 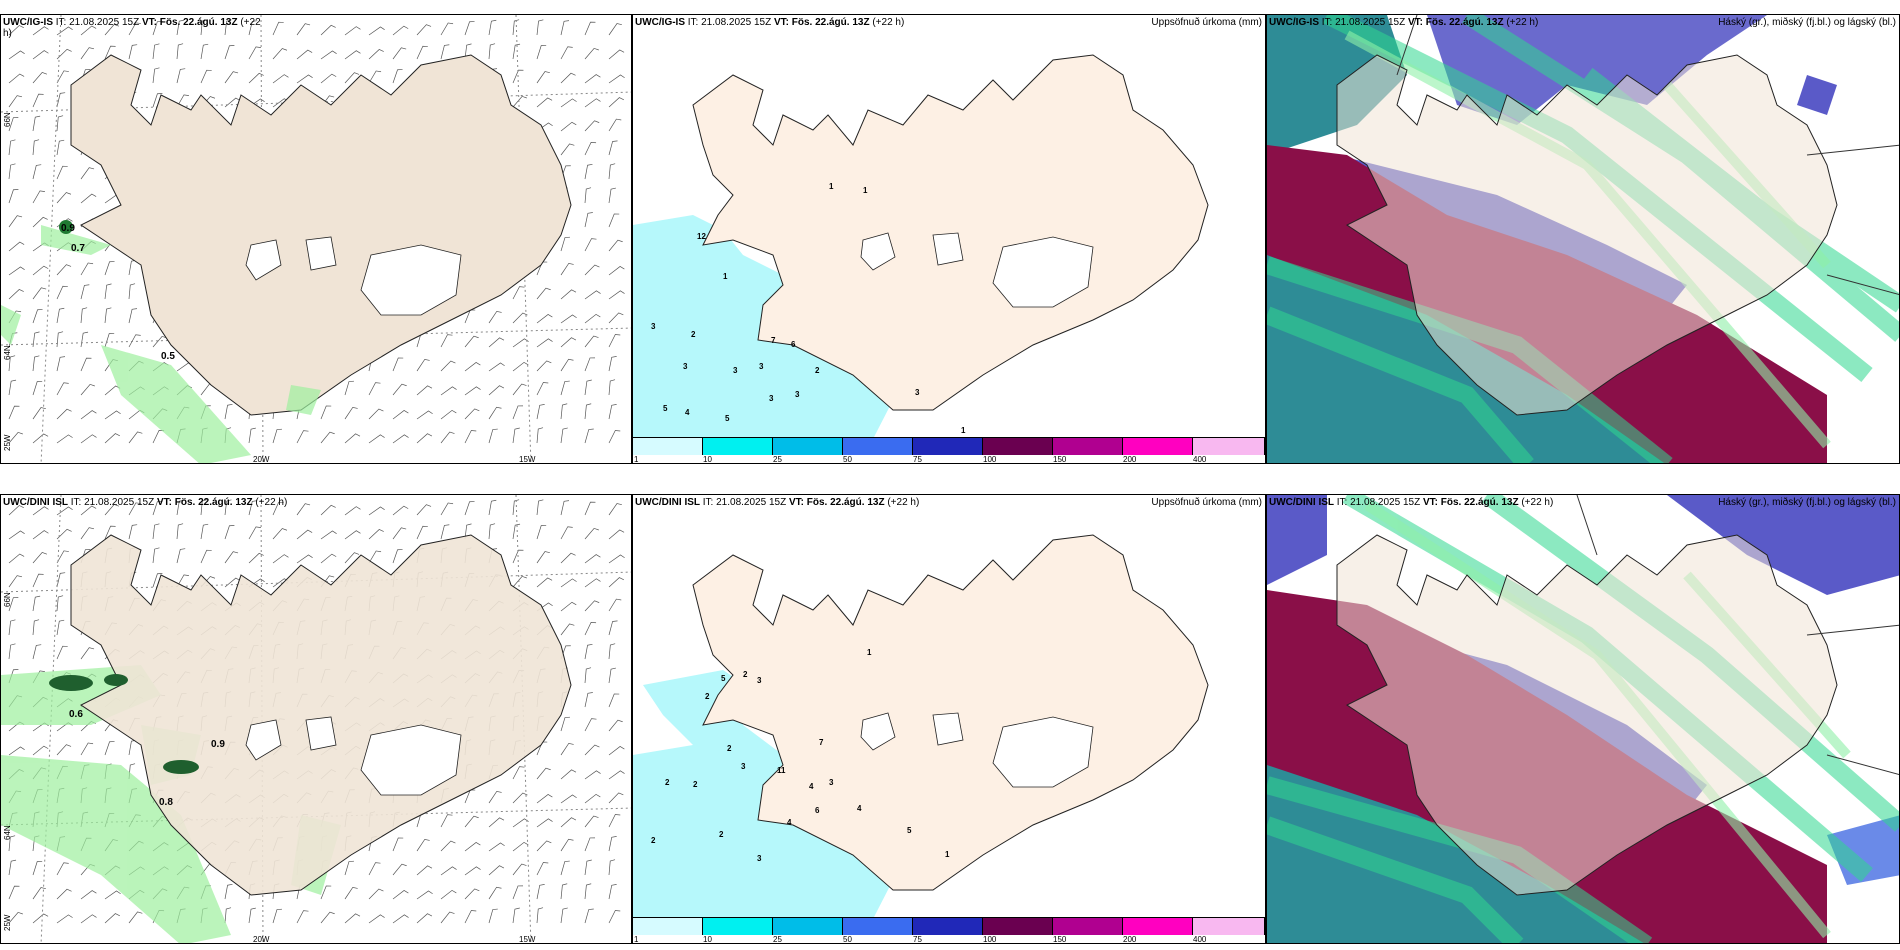 I want to click on wind-label: 0.7, so click(x=78, y=248).